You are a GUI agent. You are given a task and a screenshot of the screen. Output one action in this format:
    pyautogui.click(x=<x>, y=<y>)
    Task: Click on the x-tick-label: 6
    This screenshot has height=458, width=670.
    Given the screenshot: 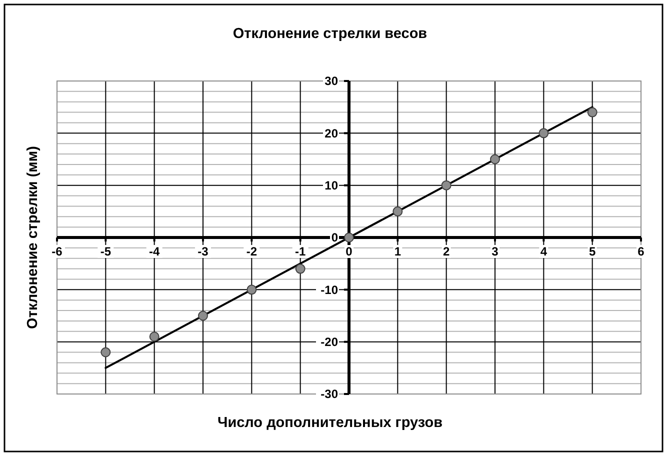 What is the action you would take?
    pyautogui.click(x=641, y=251)
    